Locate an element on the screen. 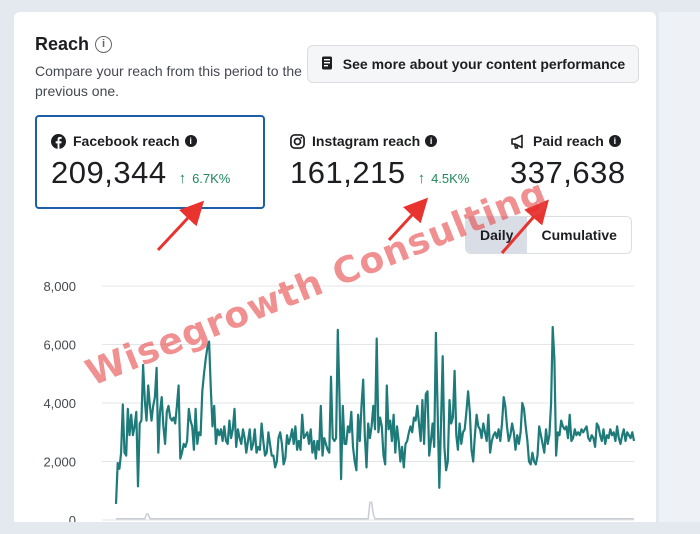 The width and height of the screenshot is (700, 534). megaphone-icon is located at coordinates (518, 141).